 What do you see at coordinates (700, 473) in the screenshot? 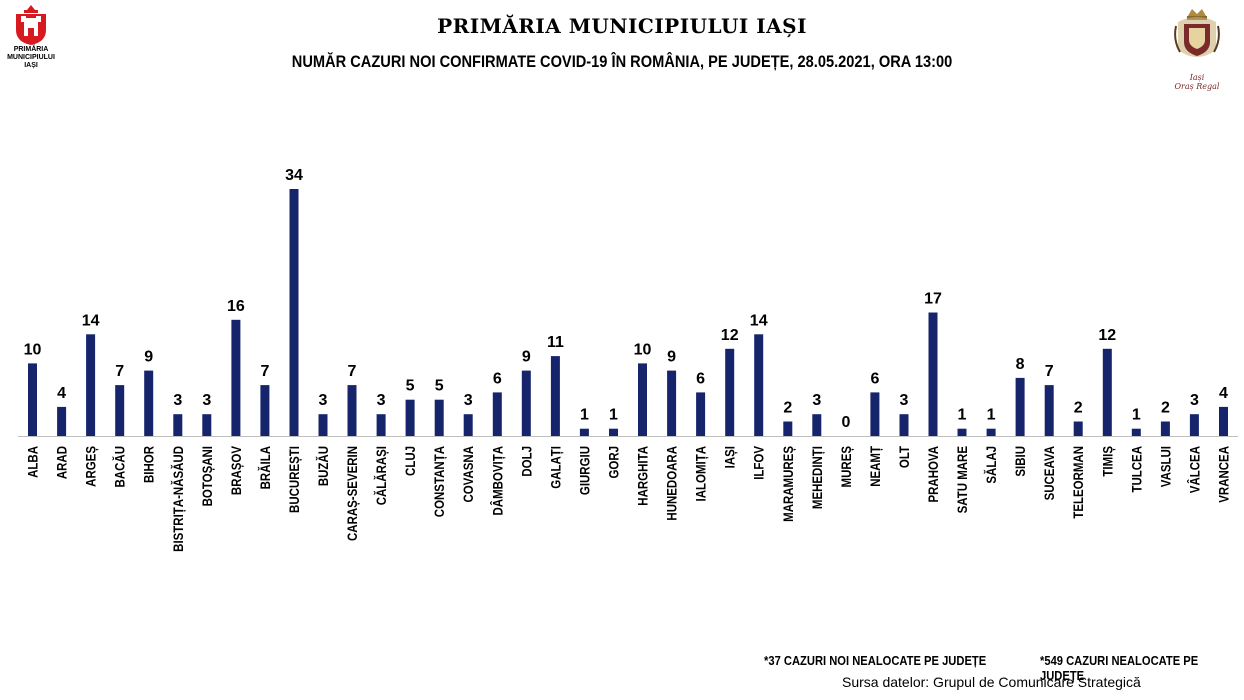
I see `category-label: IALOMIȚA` at bounding box center [700, 473].